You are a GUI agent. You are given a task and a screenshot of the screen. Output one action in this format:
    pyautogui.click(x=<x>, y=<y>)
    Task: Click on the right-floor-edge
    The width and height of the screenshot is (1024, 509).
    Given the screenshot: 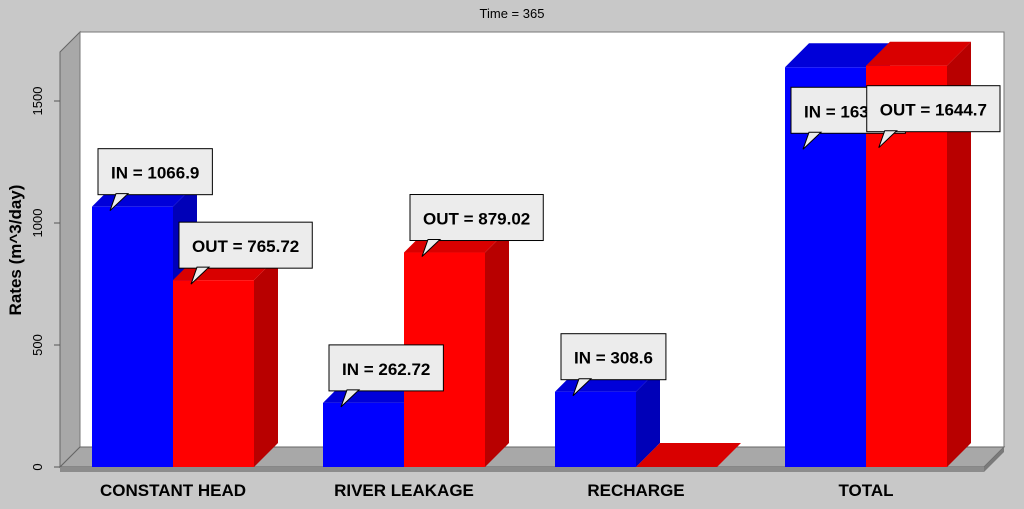 What is the action you would take?
    pyautogui.click(x=994, y=459)
    